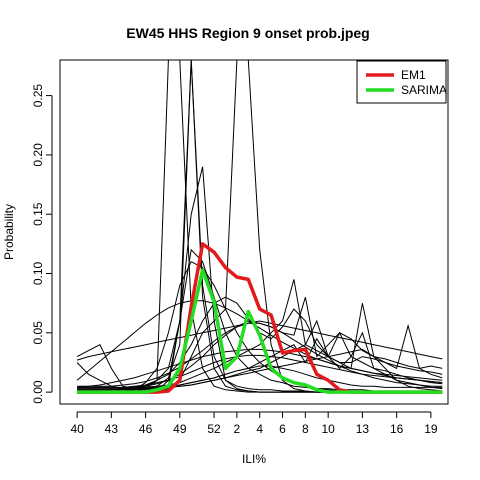 The height and width of the screenshot is (480, 480). I want to click on y-tick-label: 0.20, so click(38, 155).